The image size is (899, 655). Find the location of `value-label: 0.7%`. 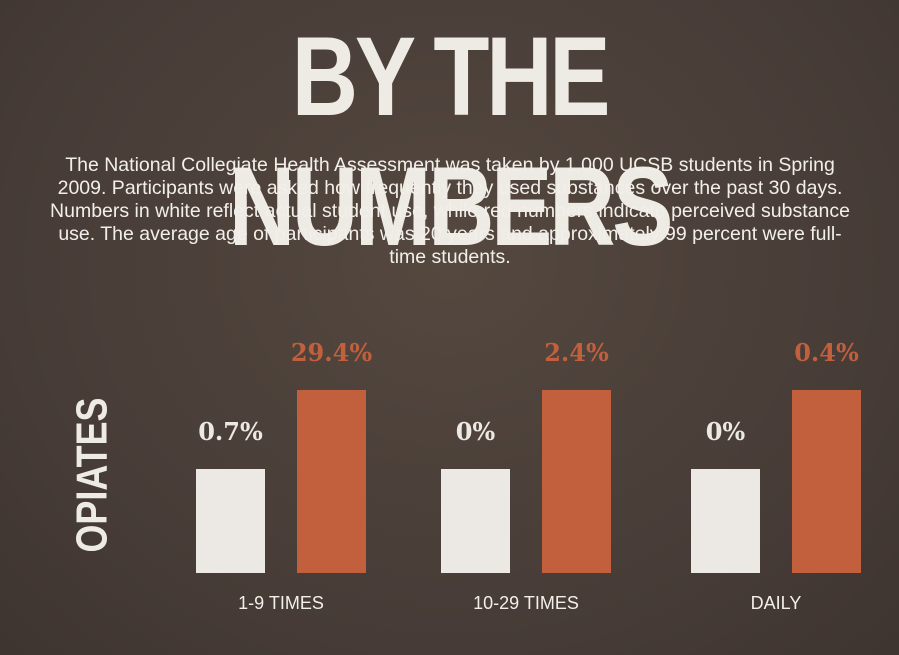

value-label: 0.7% is located at coordinates (230, 431).